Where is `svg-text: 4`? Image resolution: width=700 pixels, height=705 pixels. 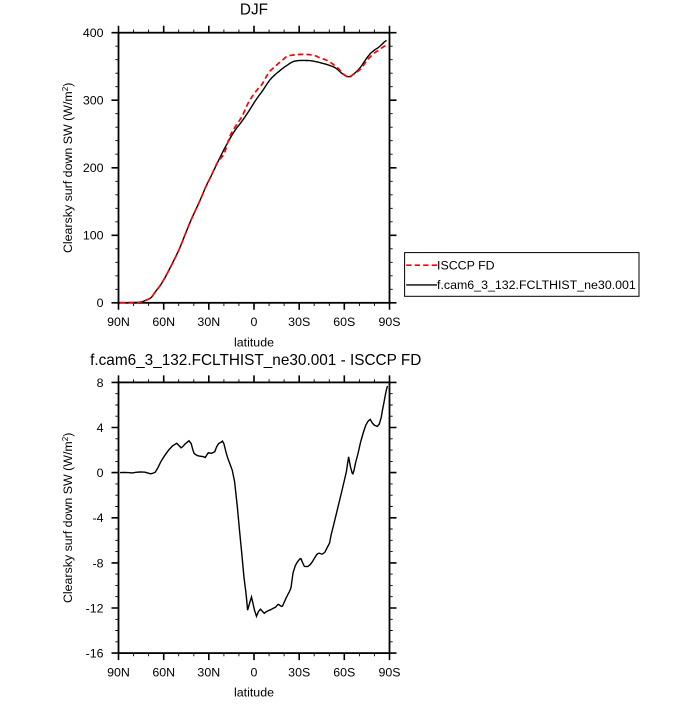
svg-text: 4 is located at coordinates (100, 428).